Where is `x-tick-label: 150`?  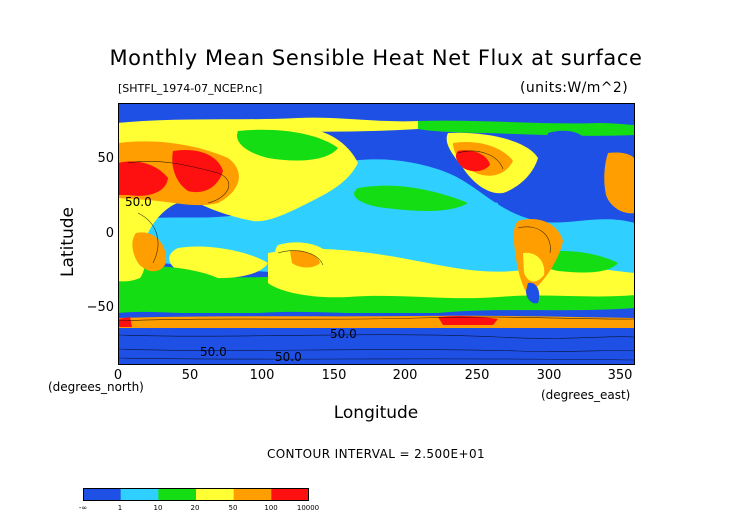
x-tick-label: 150 is located at coordinates (334, 375).